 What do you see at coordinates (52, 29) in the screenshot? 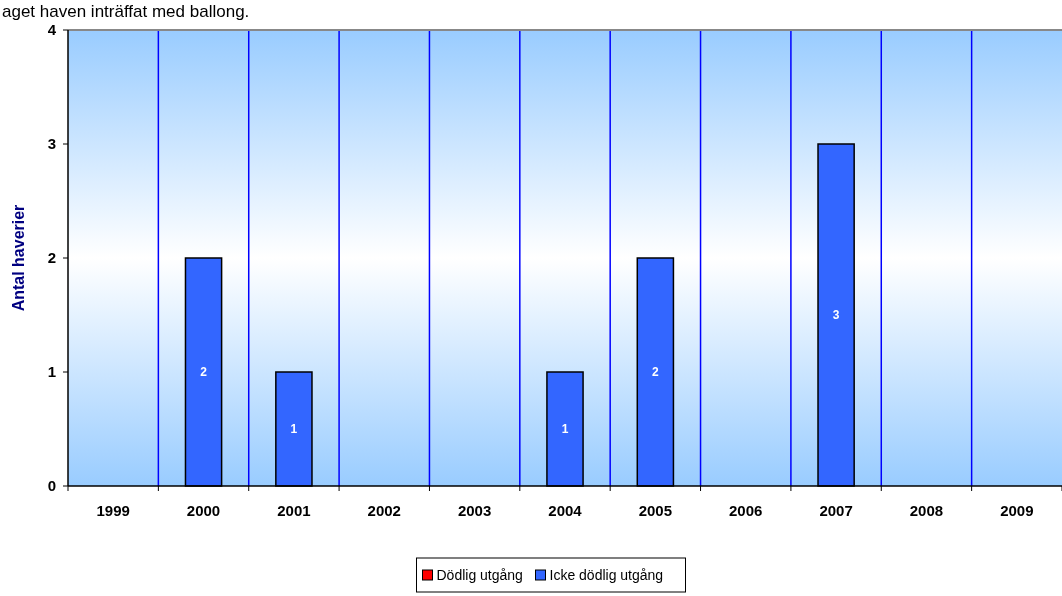
I see `y-tick-label: 4` at bounding box center [52, 29].